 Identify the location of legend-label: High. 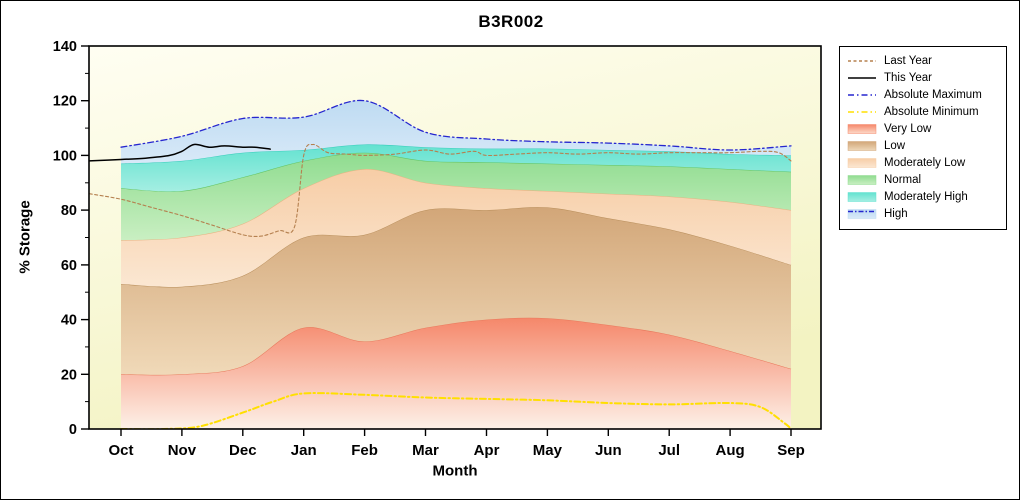
(896, 214).